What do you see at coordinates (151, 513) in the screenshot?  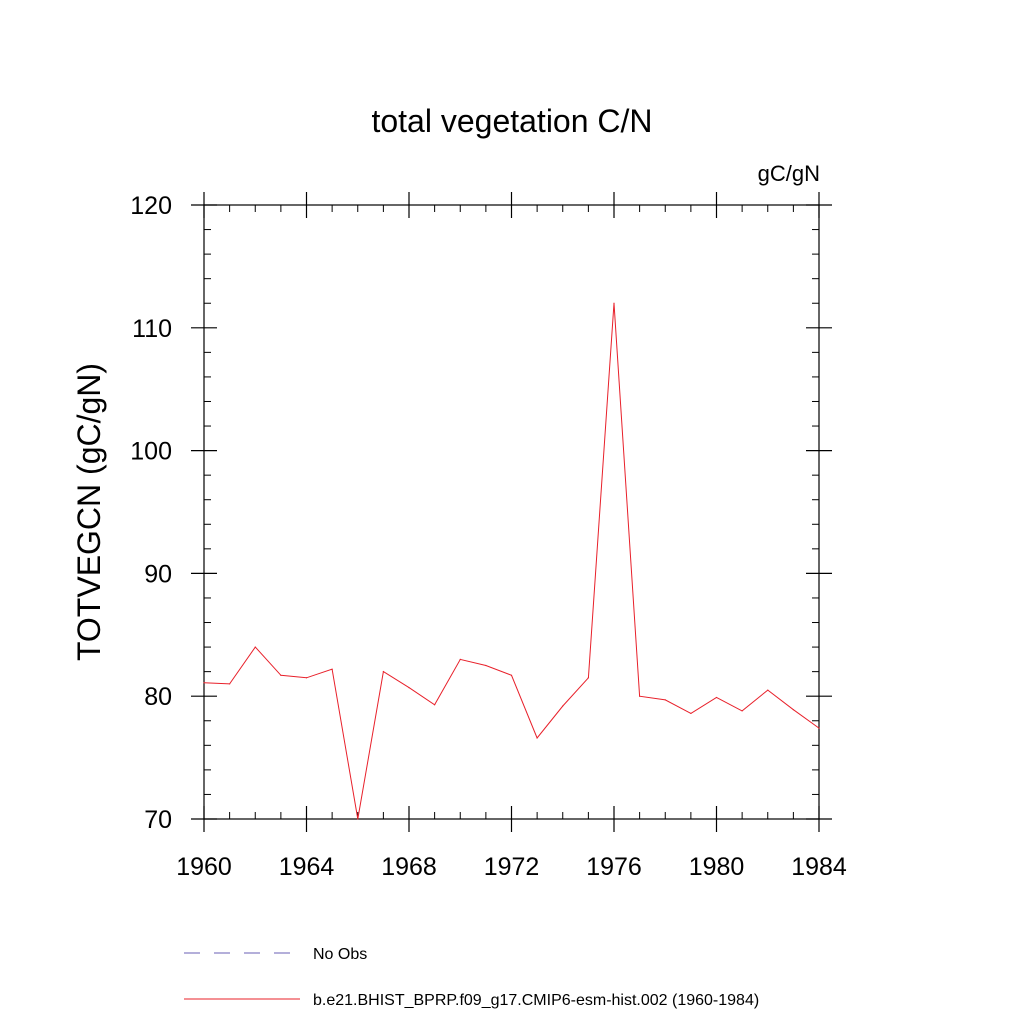 I see `y-tick-labels: 70 80 90 100 110 120` at bounding box center [151, 513].